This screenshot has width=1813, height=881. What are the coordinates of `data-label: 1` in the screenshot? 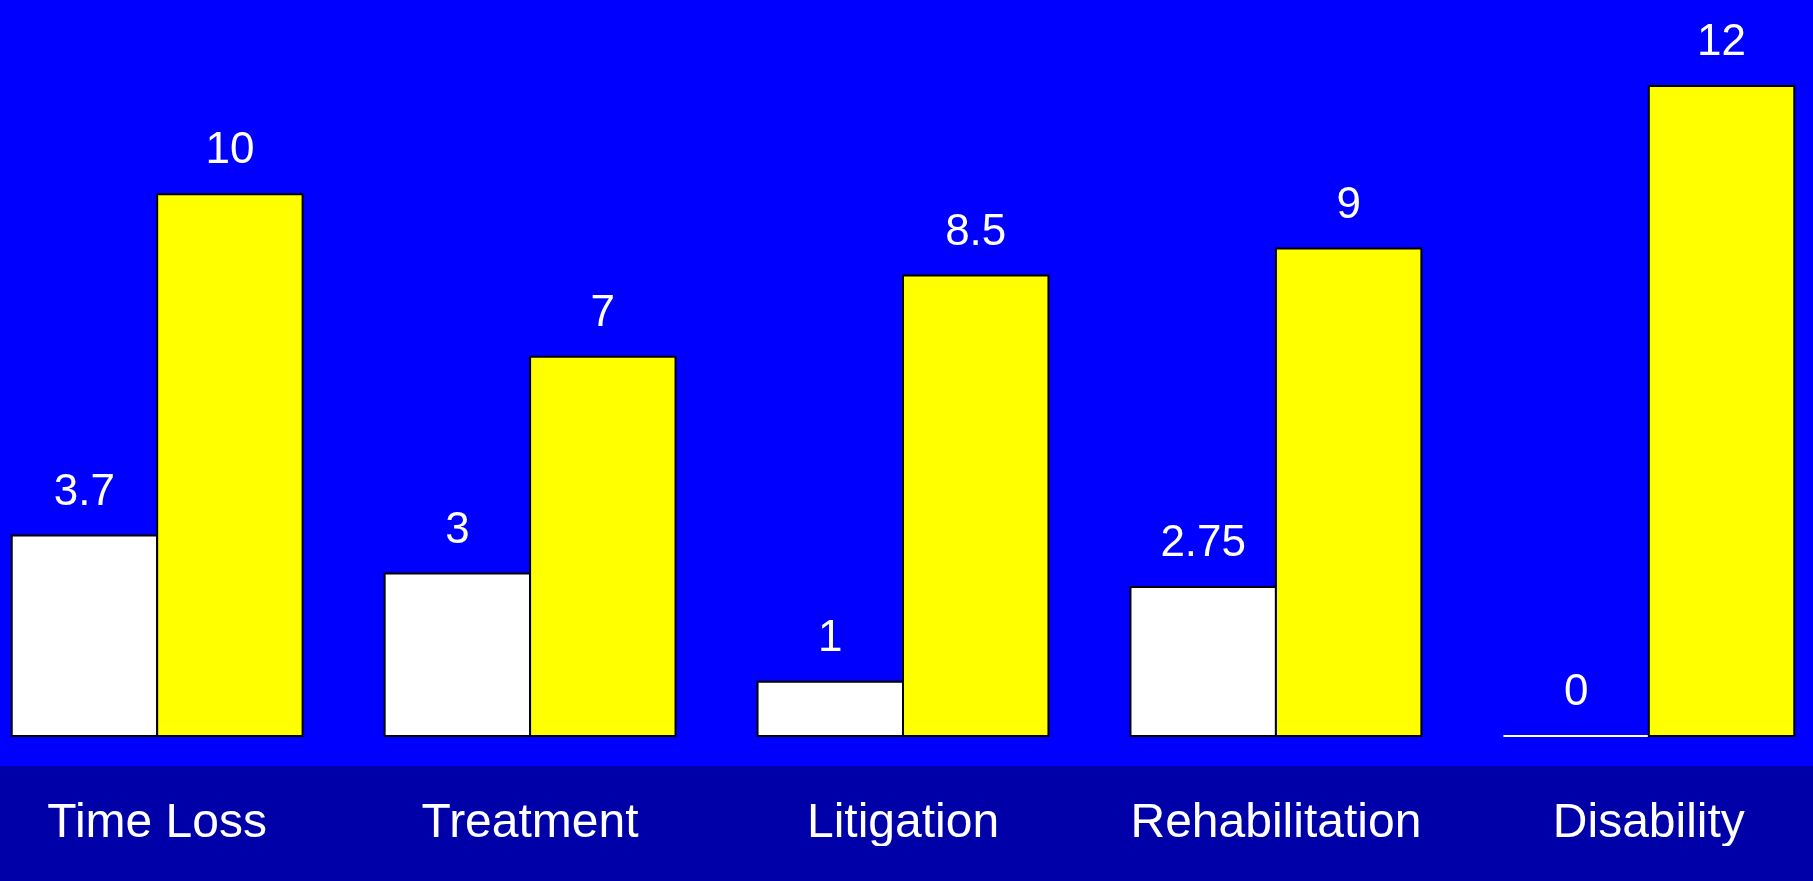 It's located at (830, 635).